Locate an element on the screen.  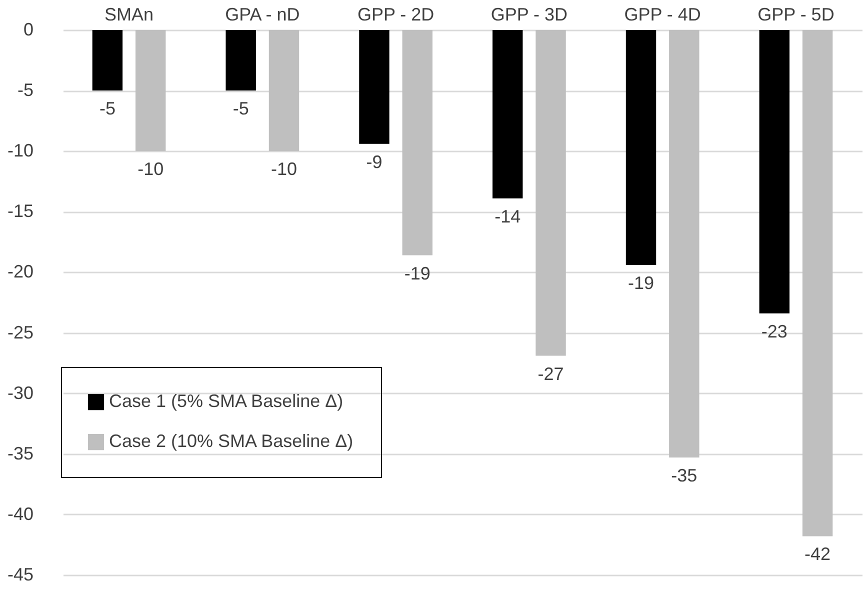
legend-label: Case 2 (10% SMA Baseline Δ) is located at coordinates (231, 441).